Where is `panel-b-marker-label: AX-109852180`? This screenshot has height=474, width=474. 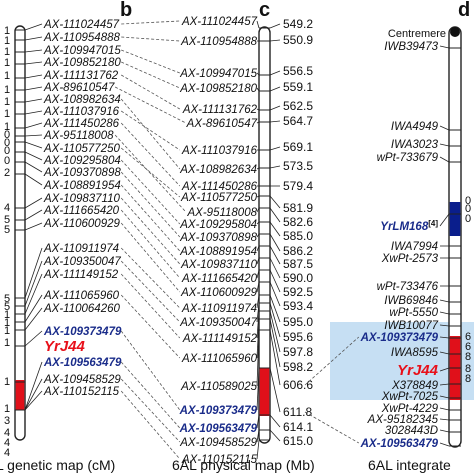
panel-b-marker-label: AX-109852180 is located at coordinates (82, 63).